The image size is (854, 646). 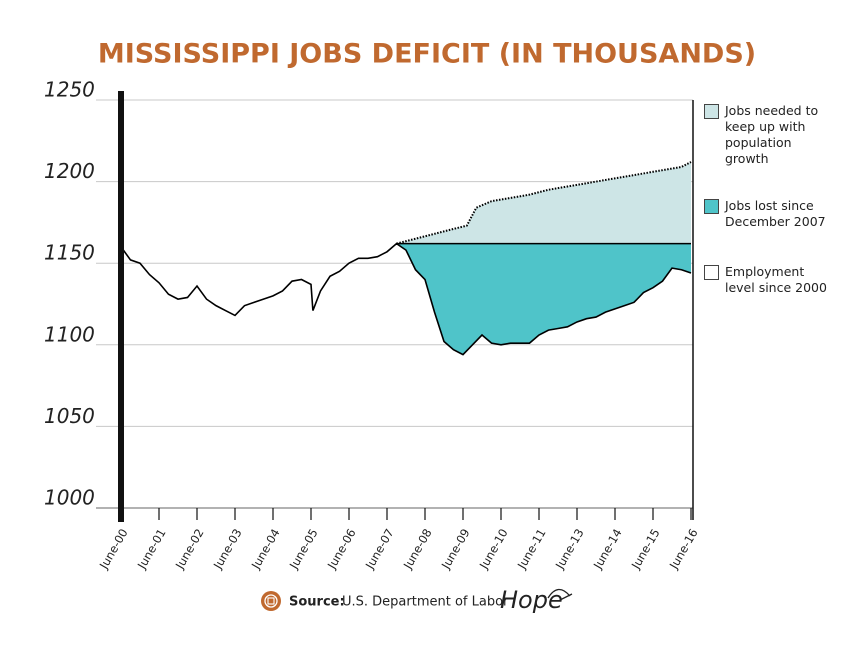 I want to click on logo: Hope, so click(x=531, y=600).